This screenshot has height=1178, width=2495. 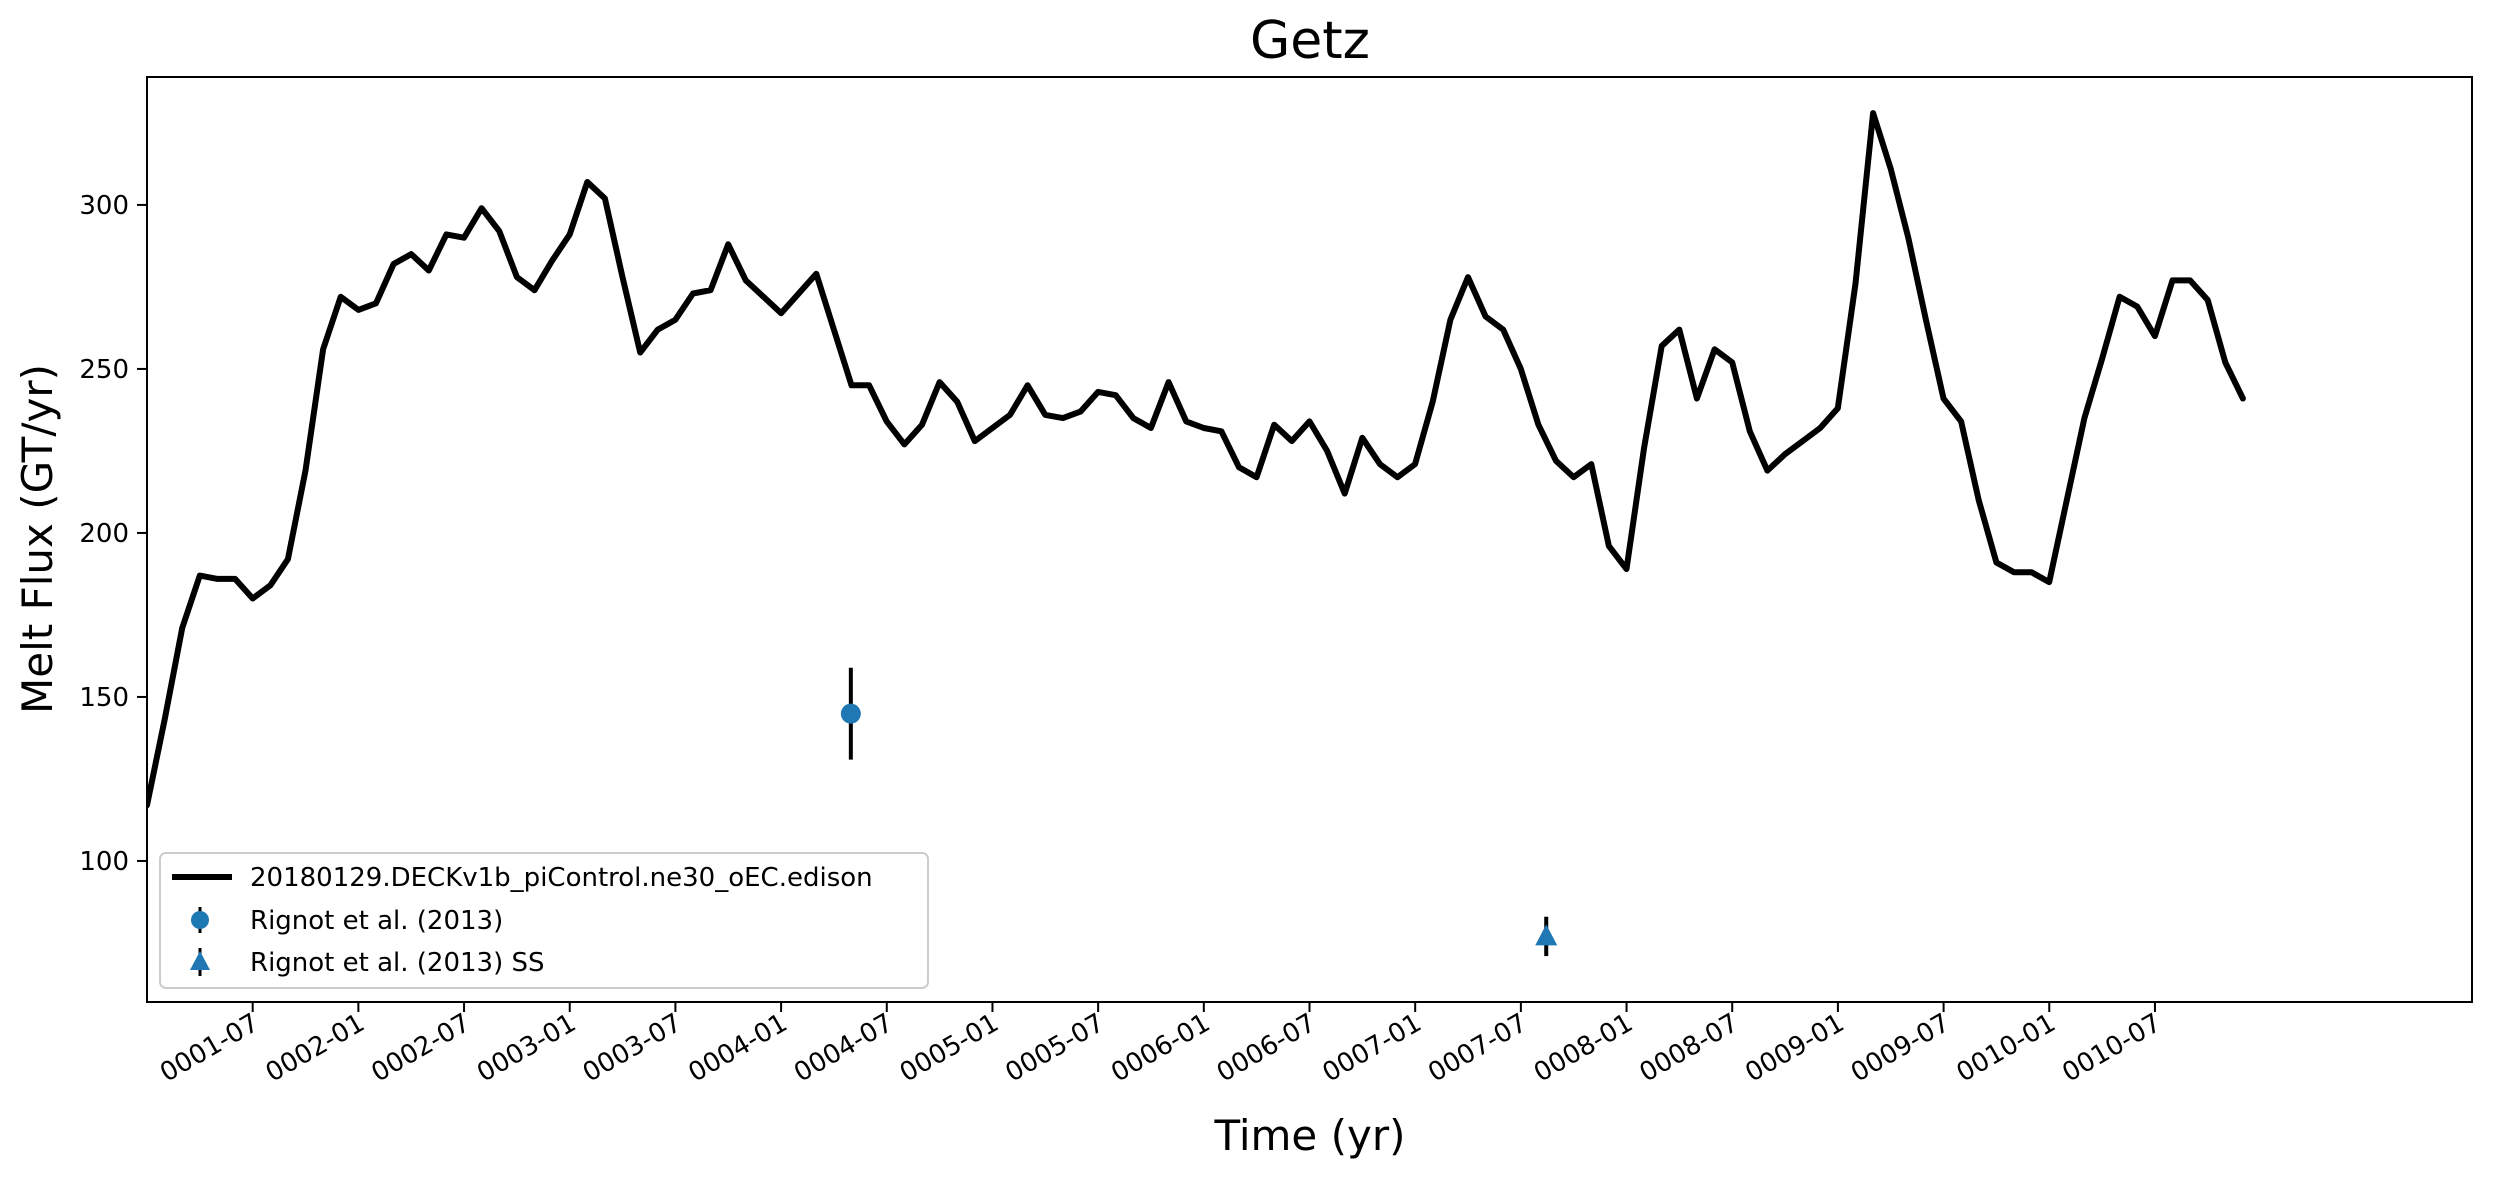 I want to click on x-tick-label: 0008-01, so click(x=1583, y=1048).